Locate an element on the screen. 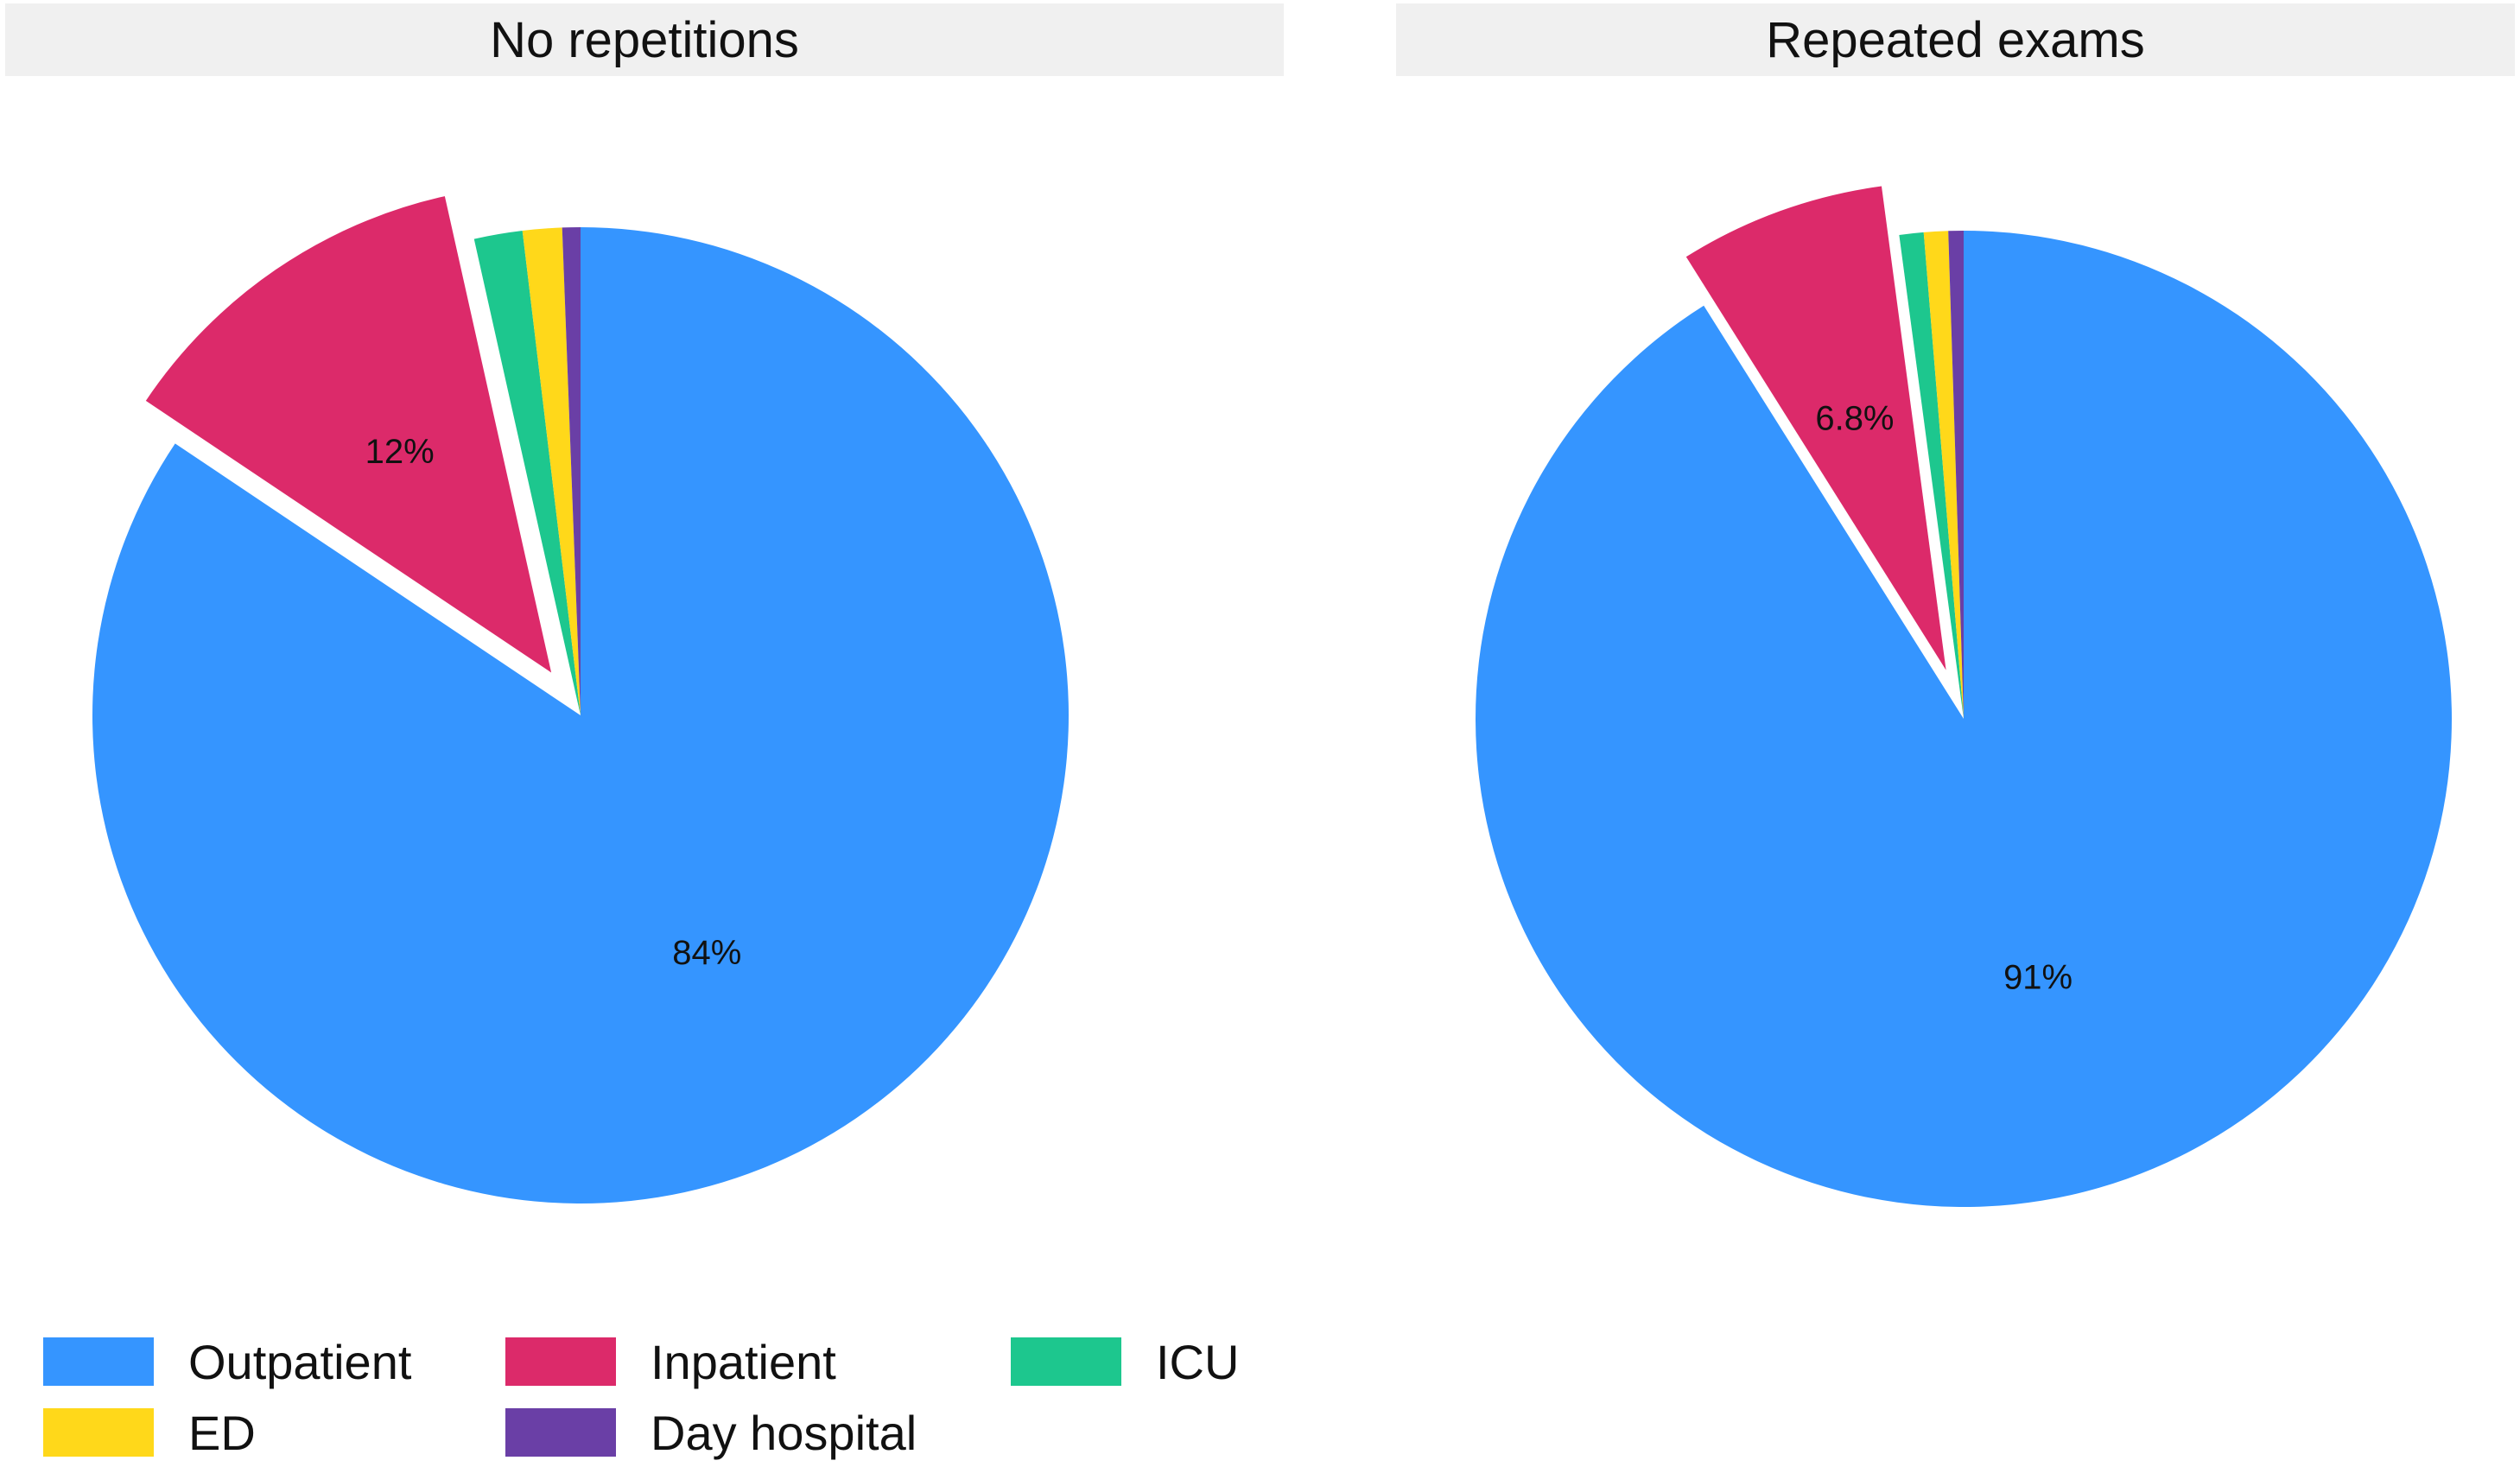  legend-label: ED is located at coordinates (222, 1433).